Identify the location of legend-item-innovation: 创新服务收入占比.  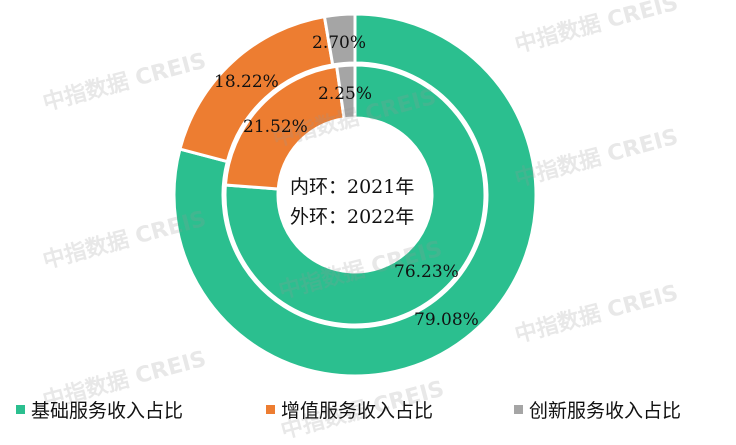
(597, 409).